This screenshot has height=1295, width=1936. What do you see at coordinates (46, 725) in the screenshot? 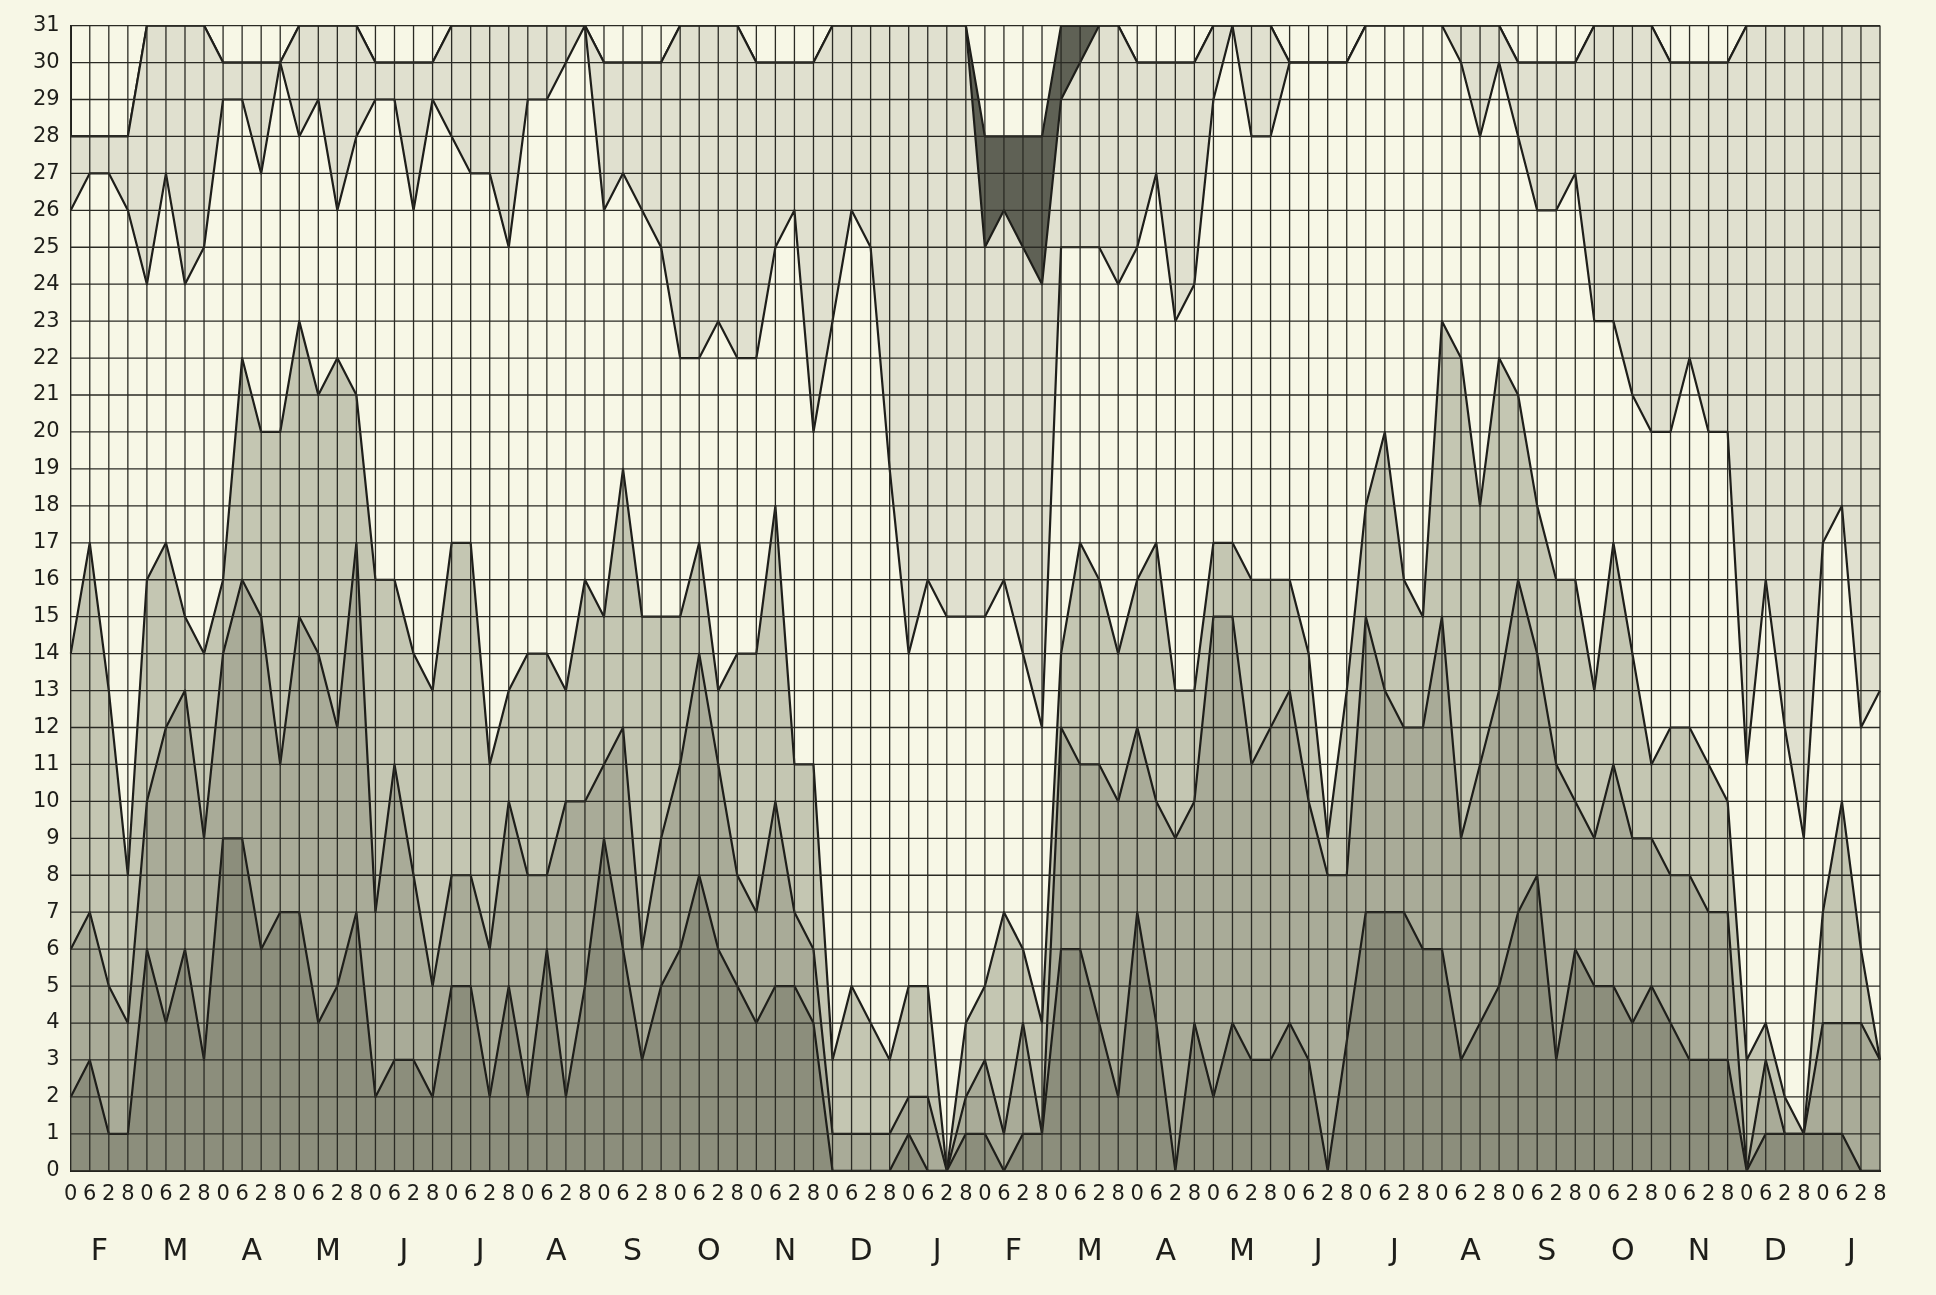
I see `y-tick-label: 12` at bounding box center [46, 725].